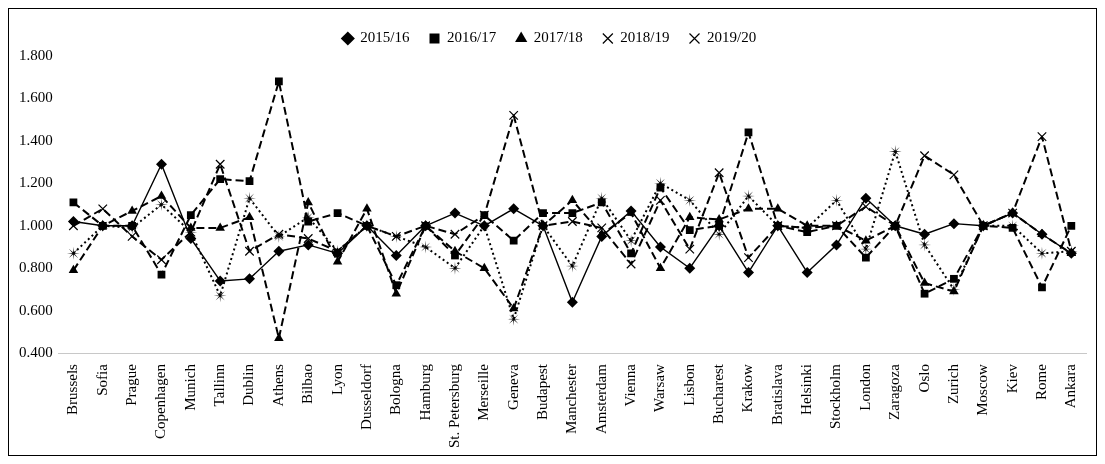 The height and width of the screenshot is (464, 1105). Describe the element at coordinates (894, 391) in the screenshot. I see `x-tick-label: Zaragoza` at that location.